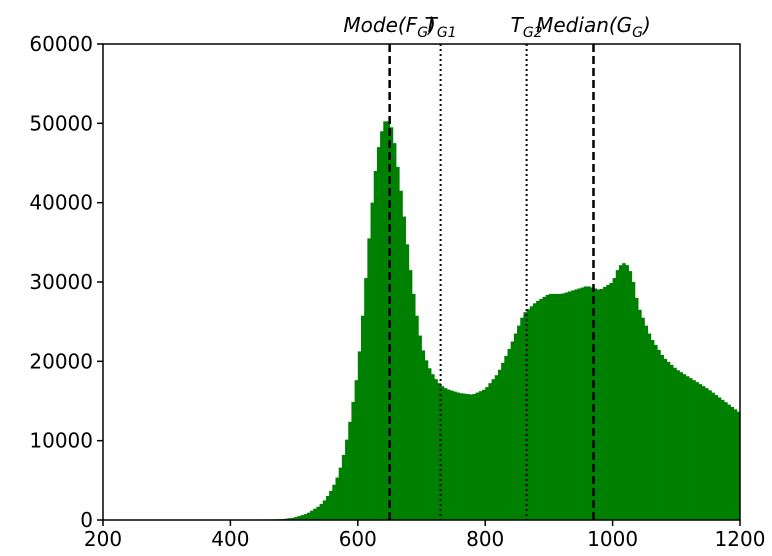  What do you see at coordinates (61, 441) in the screenshot?
I see `y-tick-label: 10000` at bounding box center [61, 441].